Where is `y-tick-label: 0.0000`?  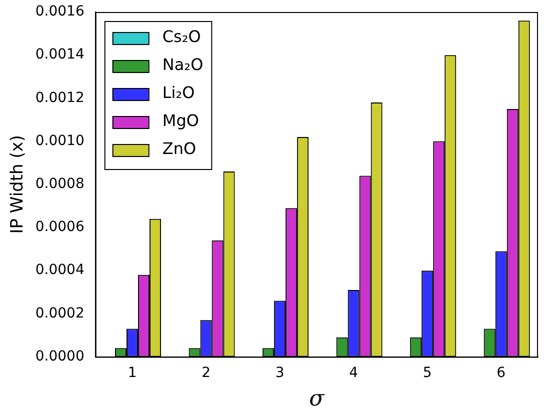 y-tick-label: 0.0000 is located at coordinates (59, 356).